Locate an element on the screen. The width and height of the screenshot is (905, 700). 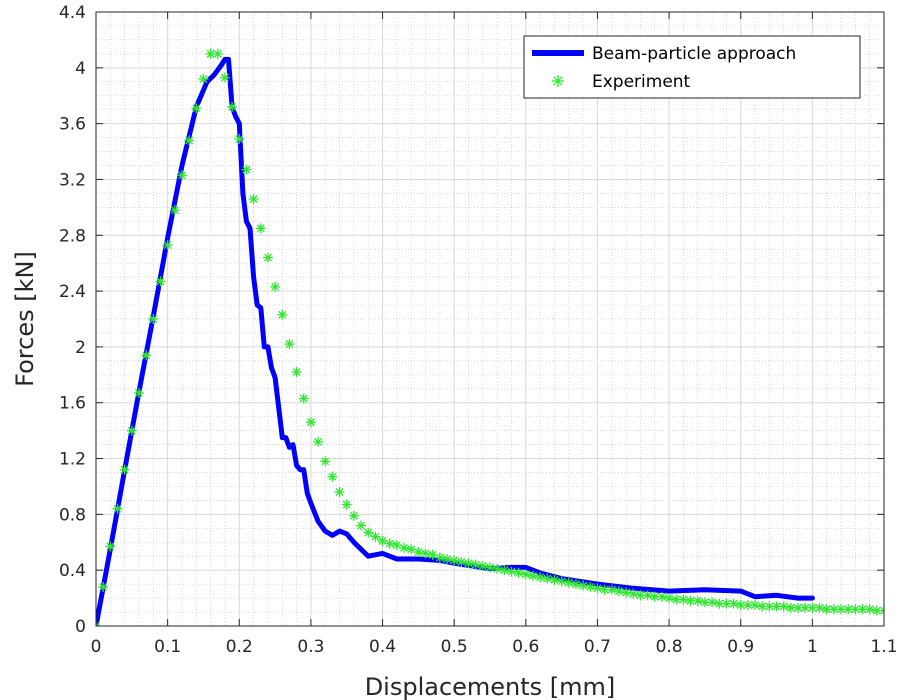
x-tick-label: 0.3 is located at coordinates (310, 647).